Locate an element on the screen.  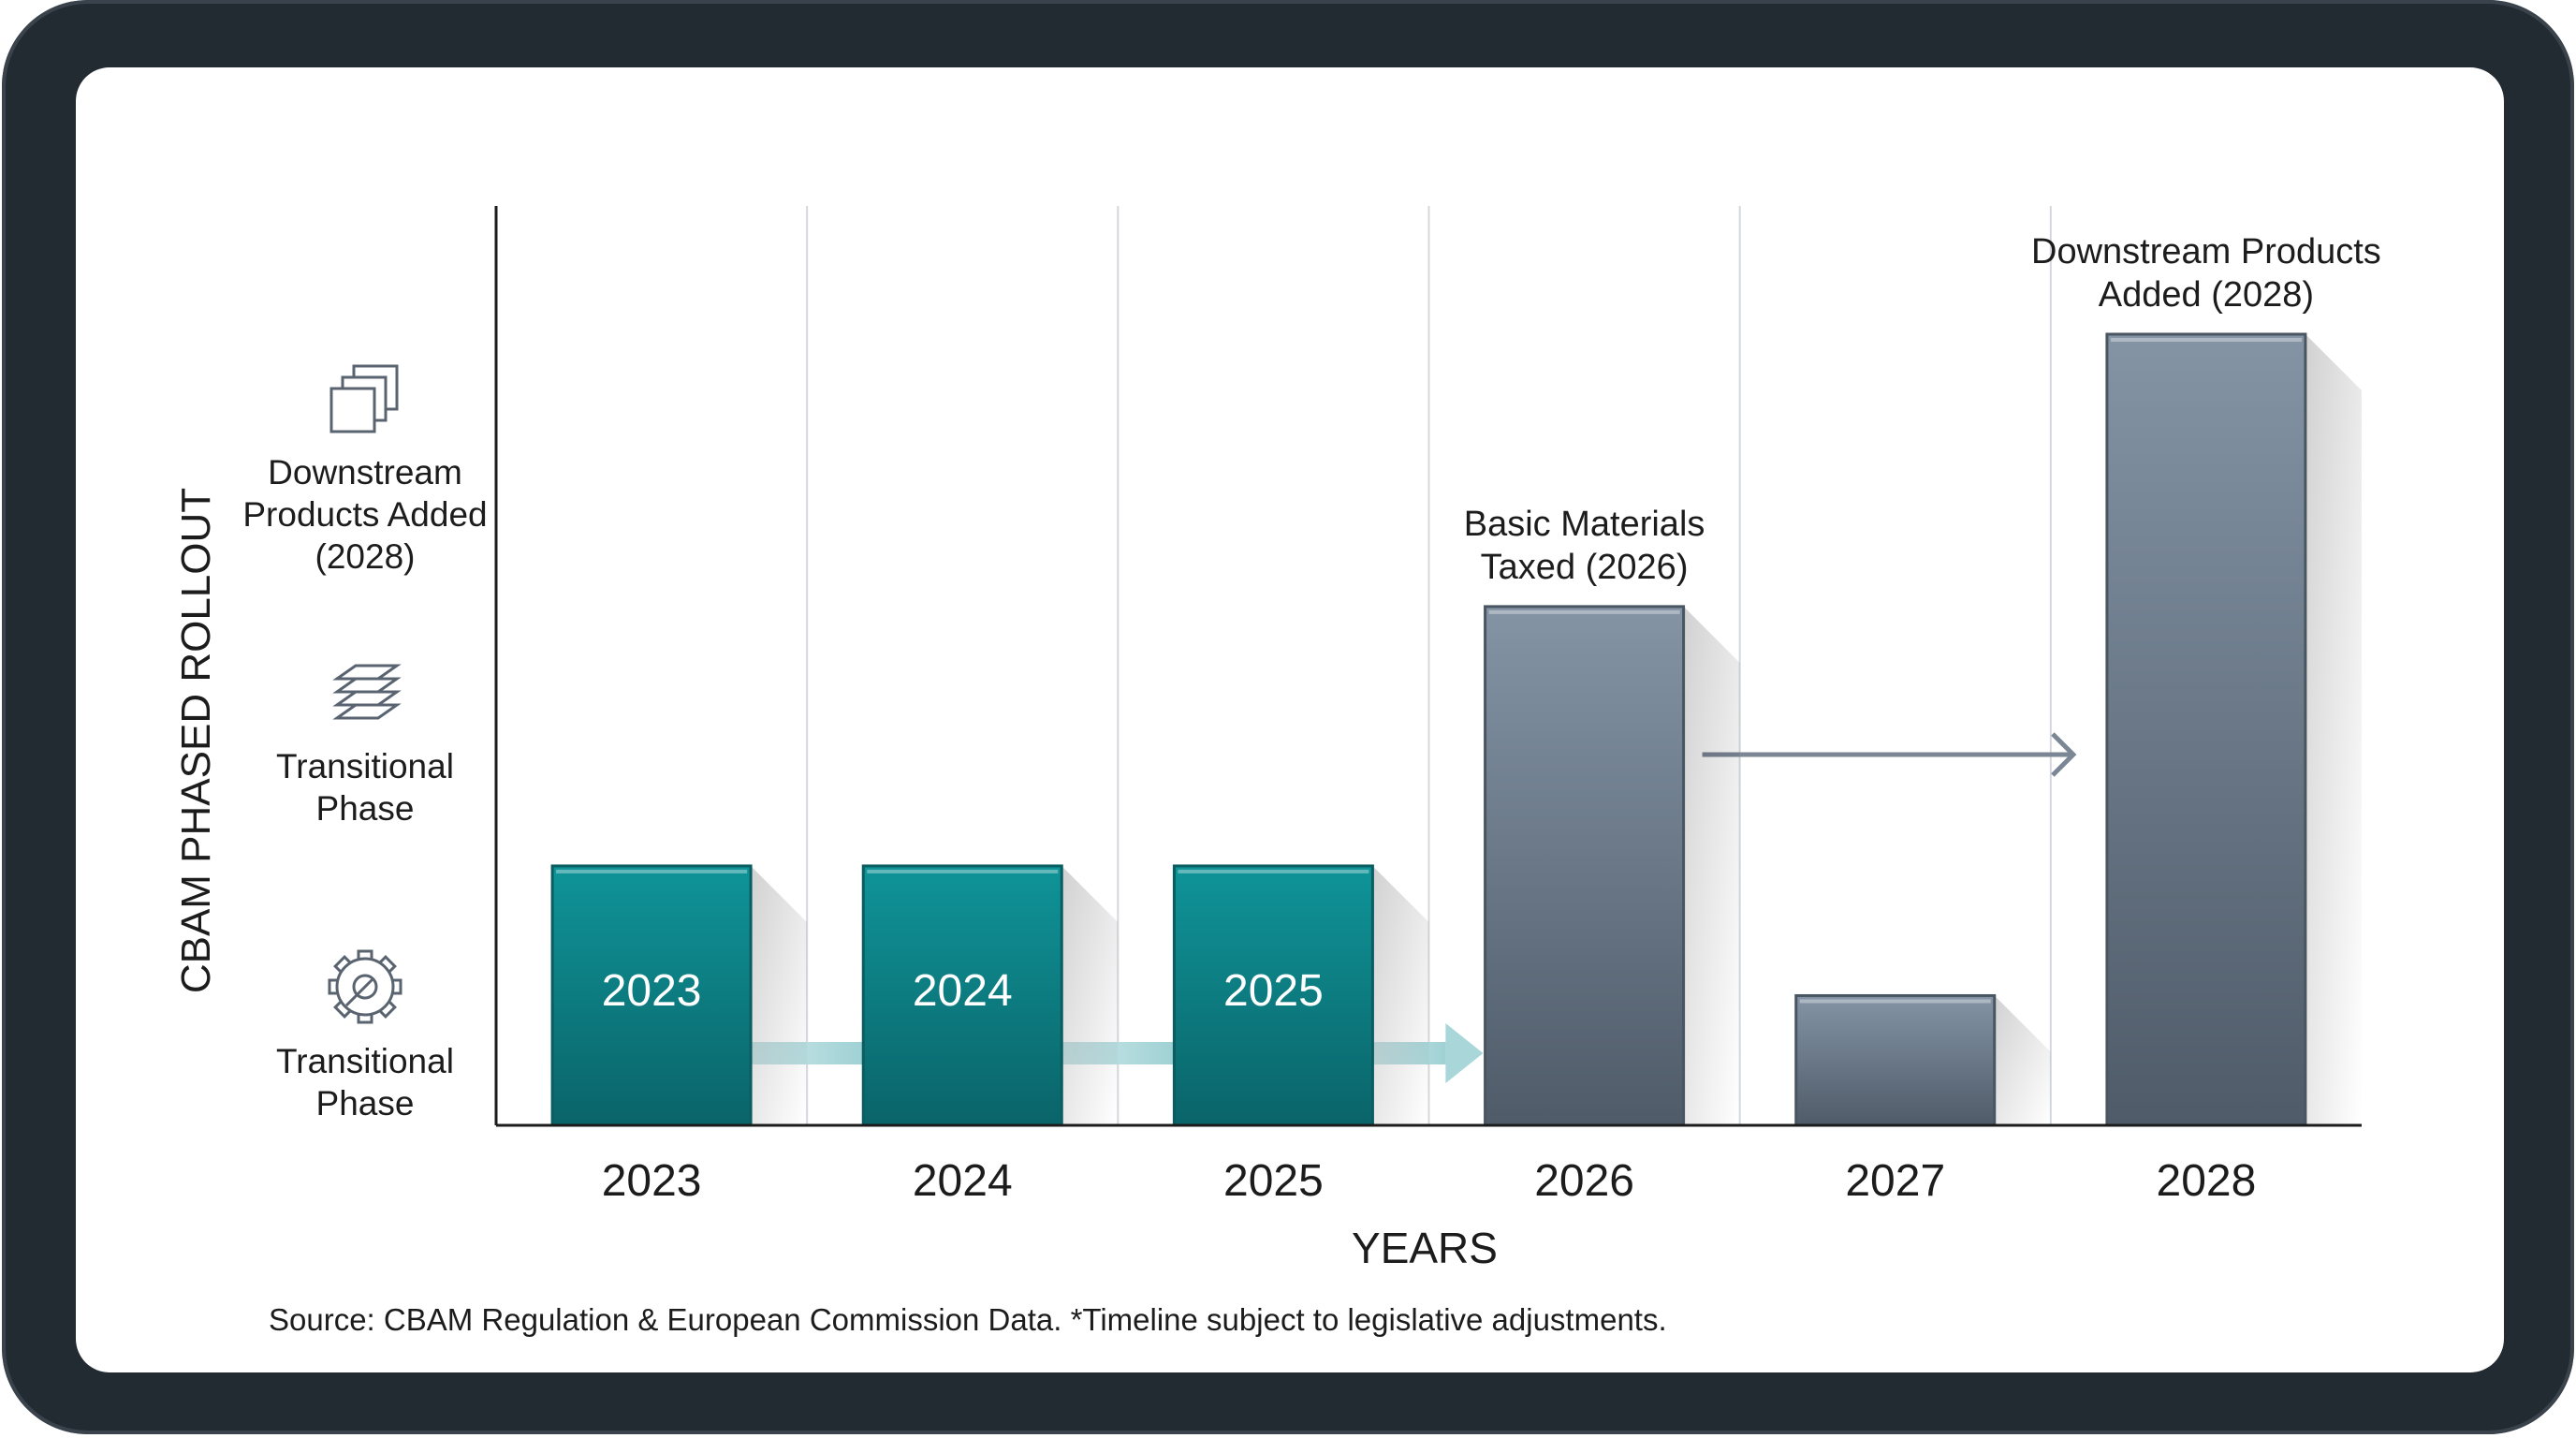
x-tick-2027: 2027 is located at coordinates (1895, 1181).